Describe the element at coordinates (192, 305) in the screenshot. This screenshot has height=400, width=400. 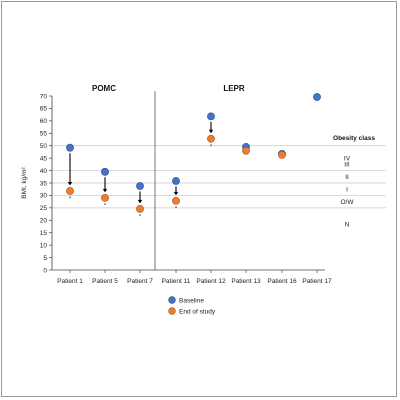
I see `legend: Baseline End of study` at that location.